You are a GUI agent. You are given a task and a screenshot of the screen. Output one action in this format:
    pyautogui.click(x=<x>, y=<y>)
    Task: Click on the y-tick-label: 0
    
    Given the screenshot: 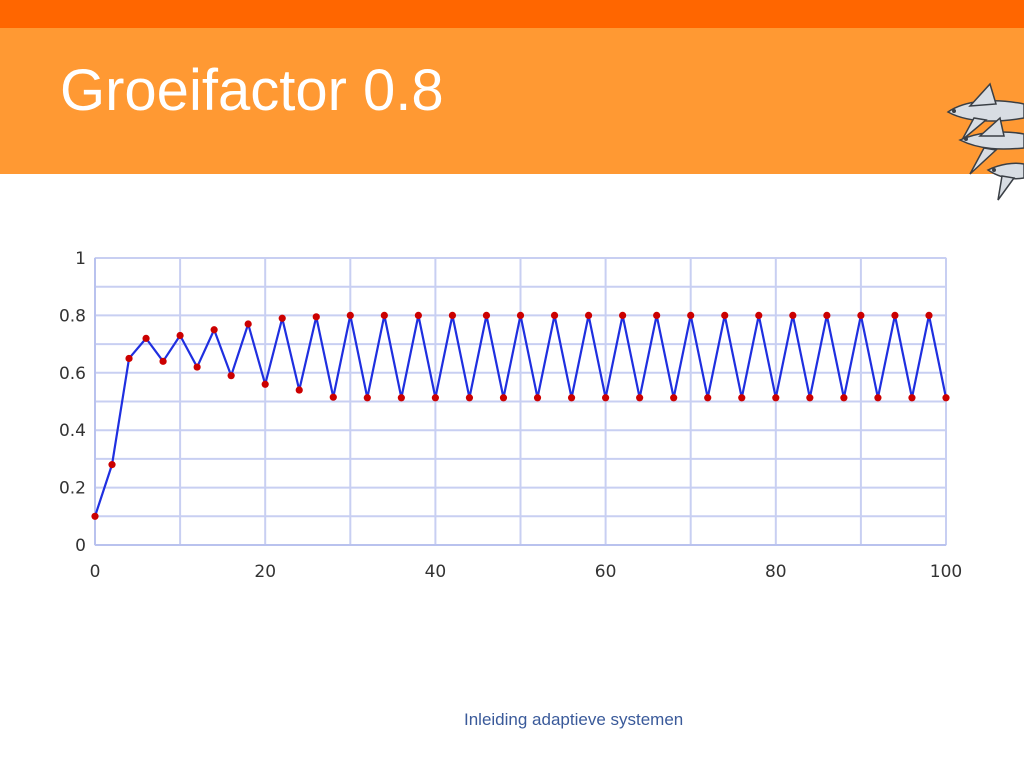 What is the action you would take?
    pyautogui.click(x=80, y=546)
    